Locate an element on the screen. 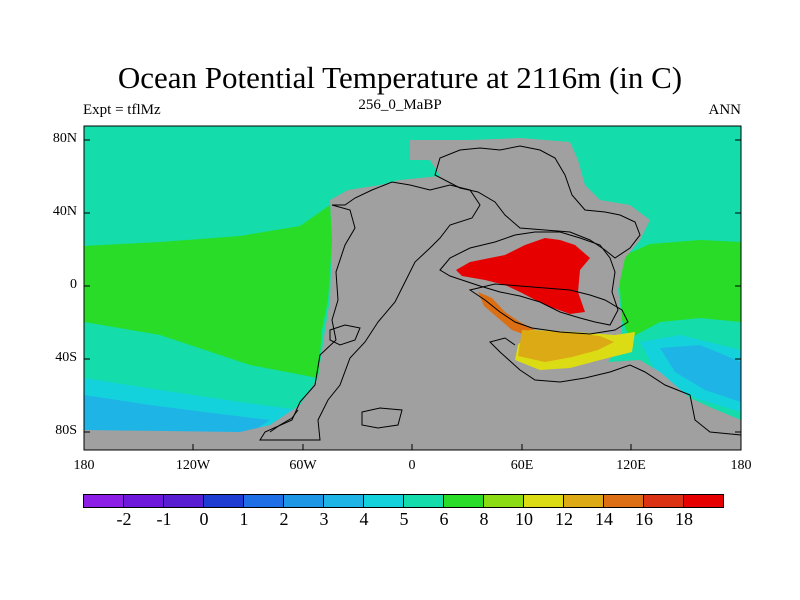 The height and width of the screenshot is (600, 800). colorbar-label: 14 is located at coordinates (604, 519).